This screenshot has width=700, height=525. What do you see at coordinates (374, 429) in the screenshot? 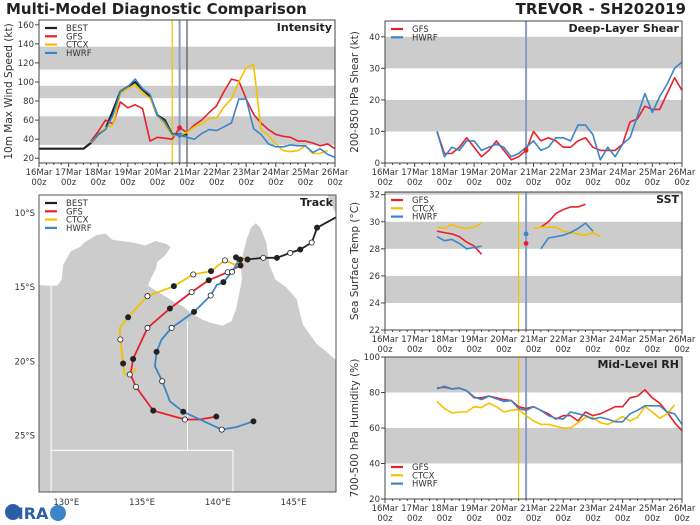
I see `y-tick-label: 60` at bounding box center [374, 429].